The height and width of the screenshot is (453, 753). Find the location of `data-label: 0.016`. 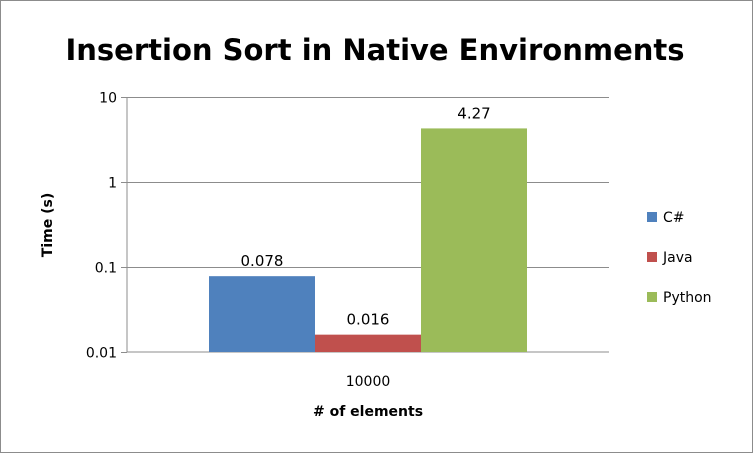

data-label: 0.016 is located at coordinates (368, 320).